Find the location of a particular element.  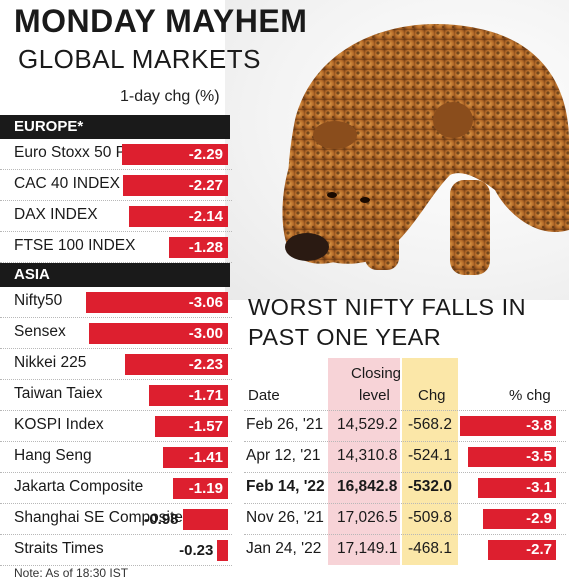

row-closing: 17,149.1 is located at coordinates (367, 548).